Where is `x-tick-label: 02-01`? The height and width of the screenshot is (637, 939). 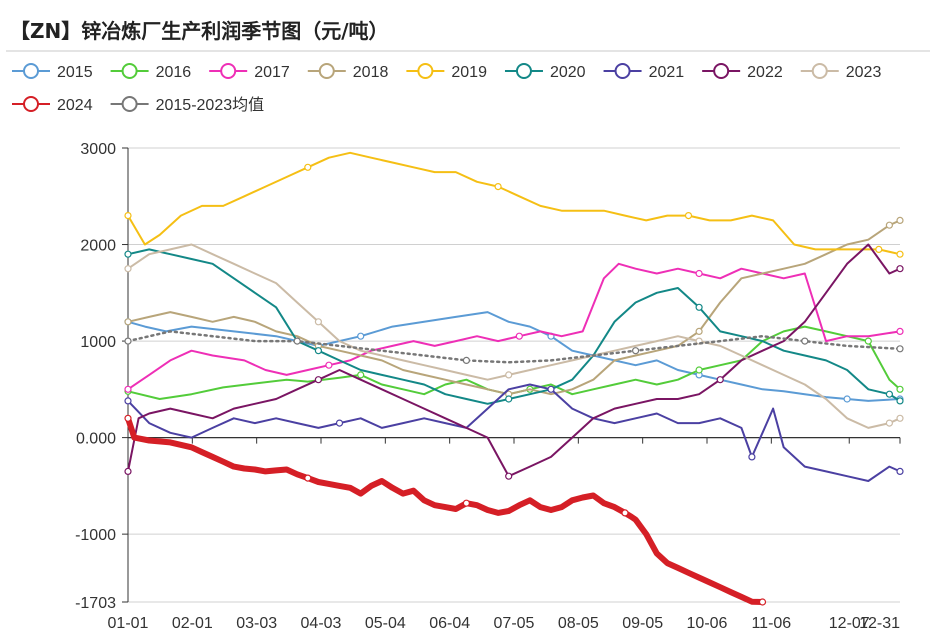
x-tick-label: 02-01 is located at coordinates (192, 623).